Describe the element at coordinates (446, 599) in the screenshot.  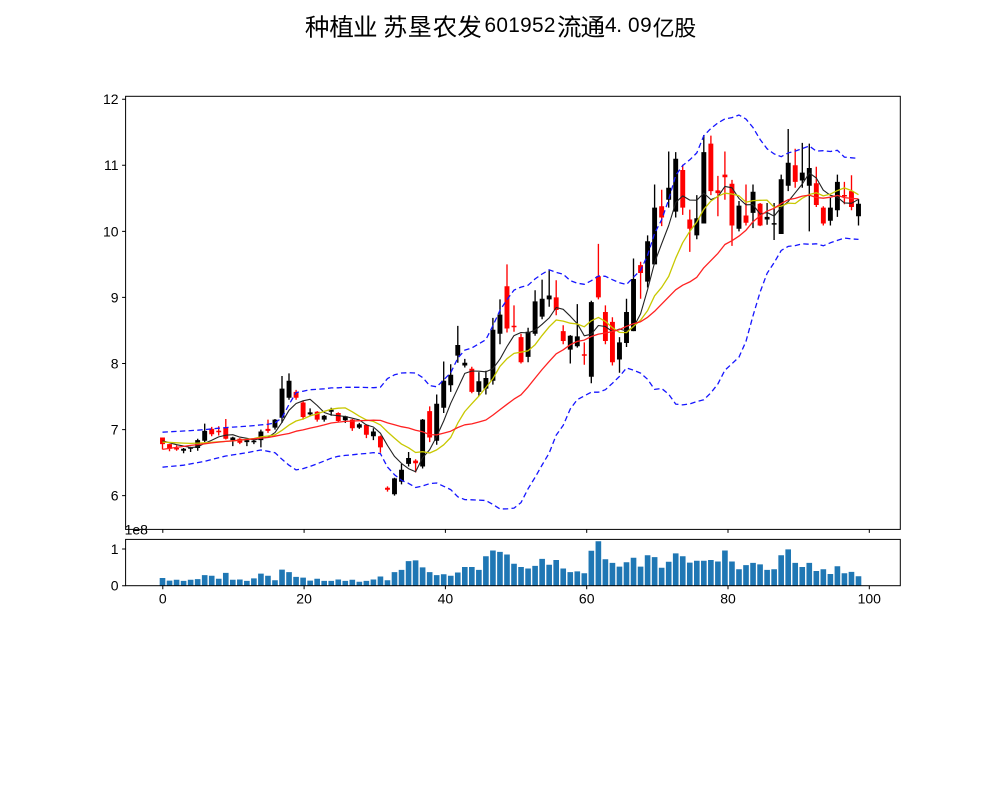
I see `svg-text: 40` at that location.